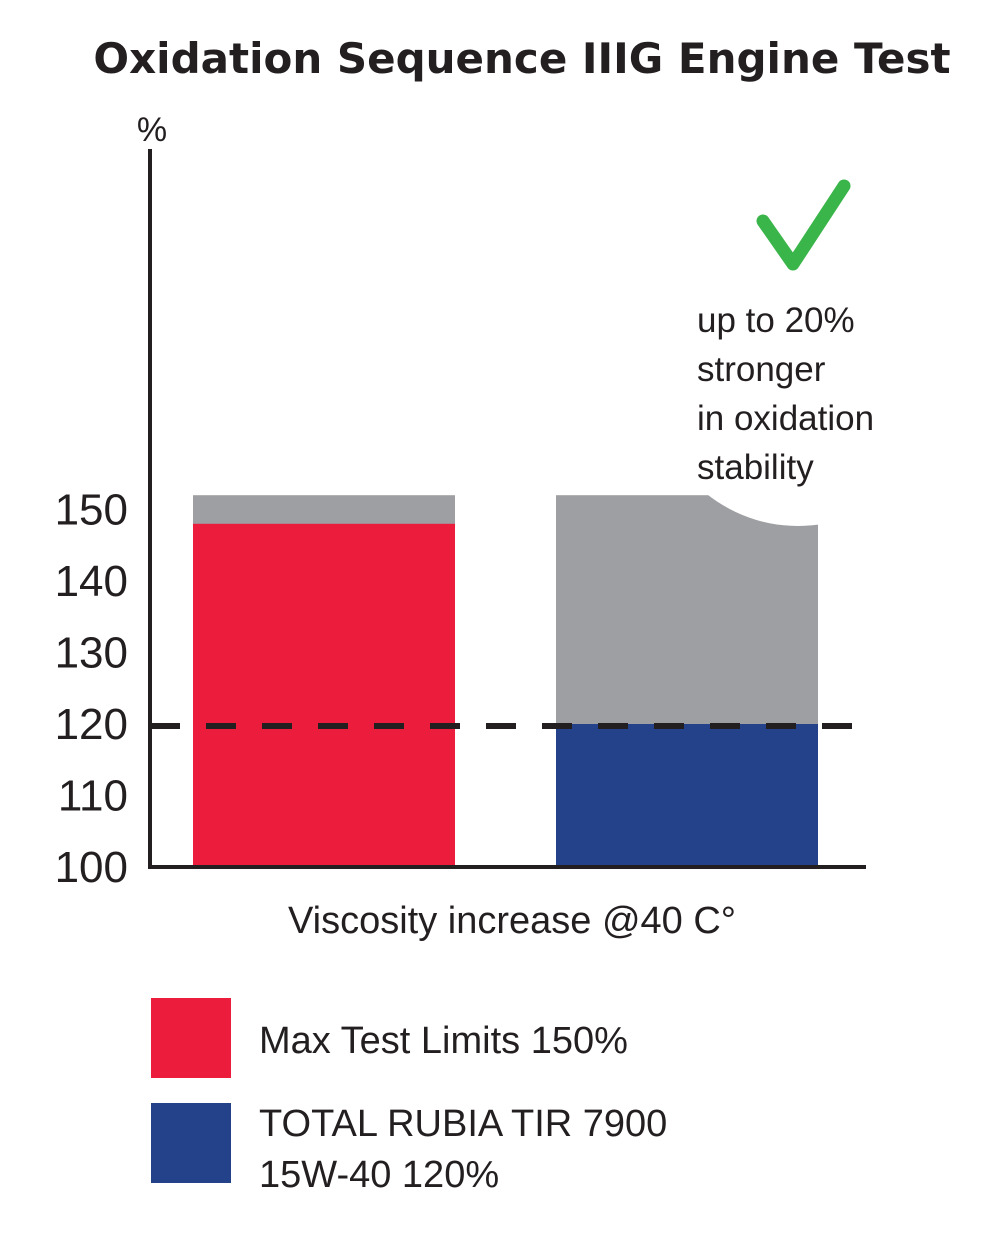 This screenshot has height=1236, width=1007. What do you see at coordinates (379, 1175) in the screenshot?
I see `legend-label-total-rubia-line-2: 15W-40 120%` at bounding box center [379, 1175].